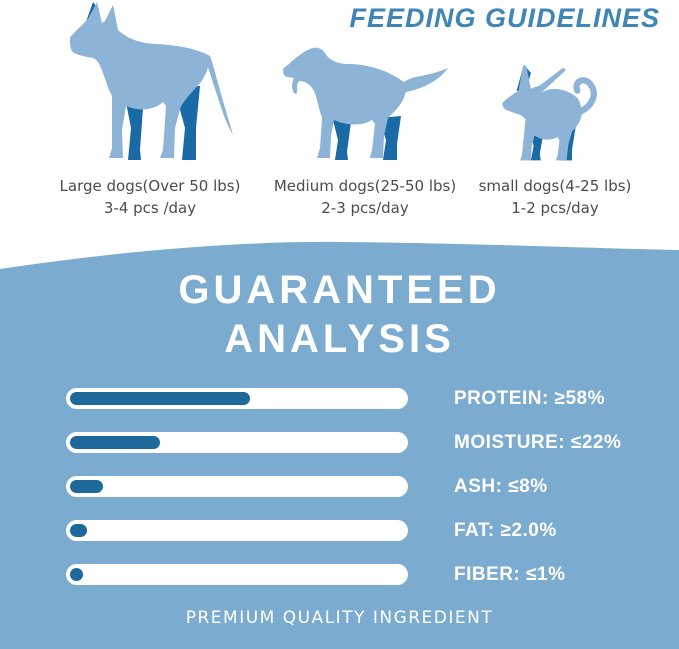 Image resolution: width=679 pixels, height=649 pixels. Describe the element at coordinates (237, 530) in the screenshot. I see `fat-bar-track` at that location.